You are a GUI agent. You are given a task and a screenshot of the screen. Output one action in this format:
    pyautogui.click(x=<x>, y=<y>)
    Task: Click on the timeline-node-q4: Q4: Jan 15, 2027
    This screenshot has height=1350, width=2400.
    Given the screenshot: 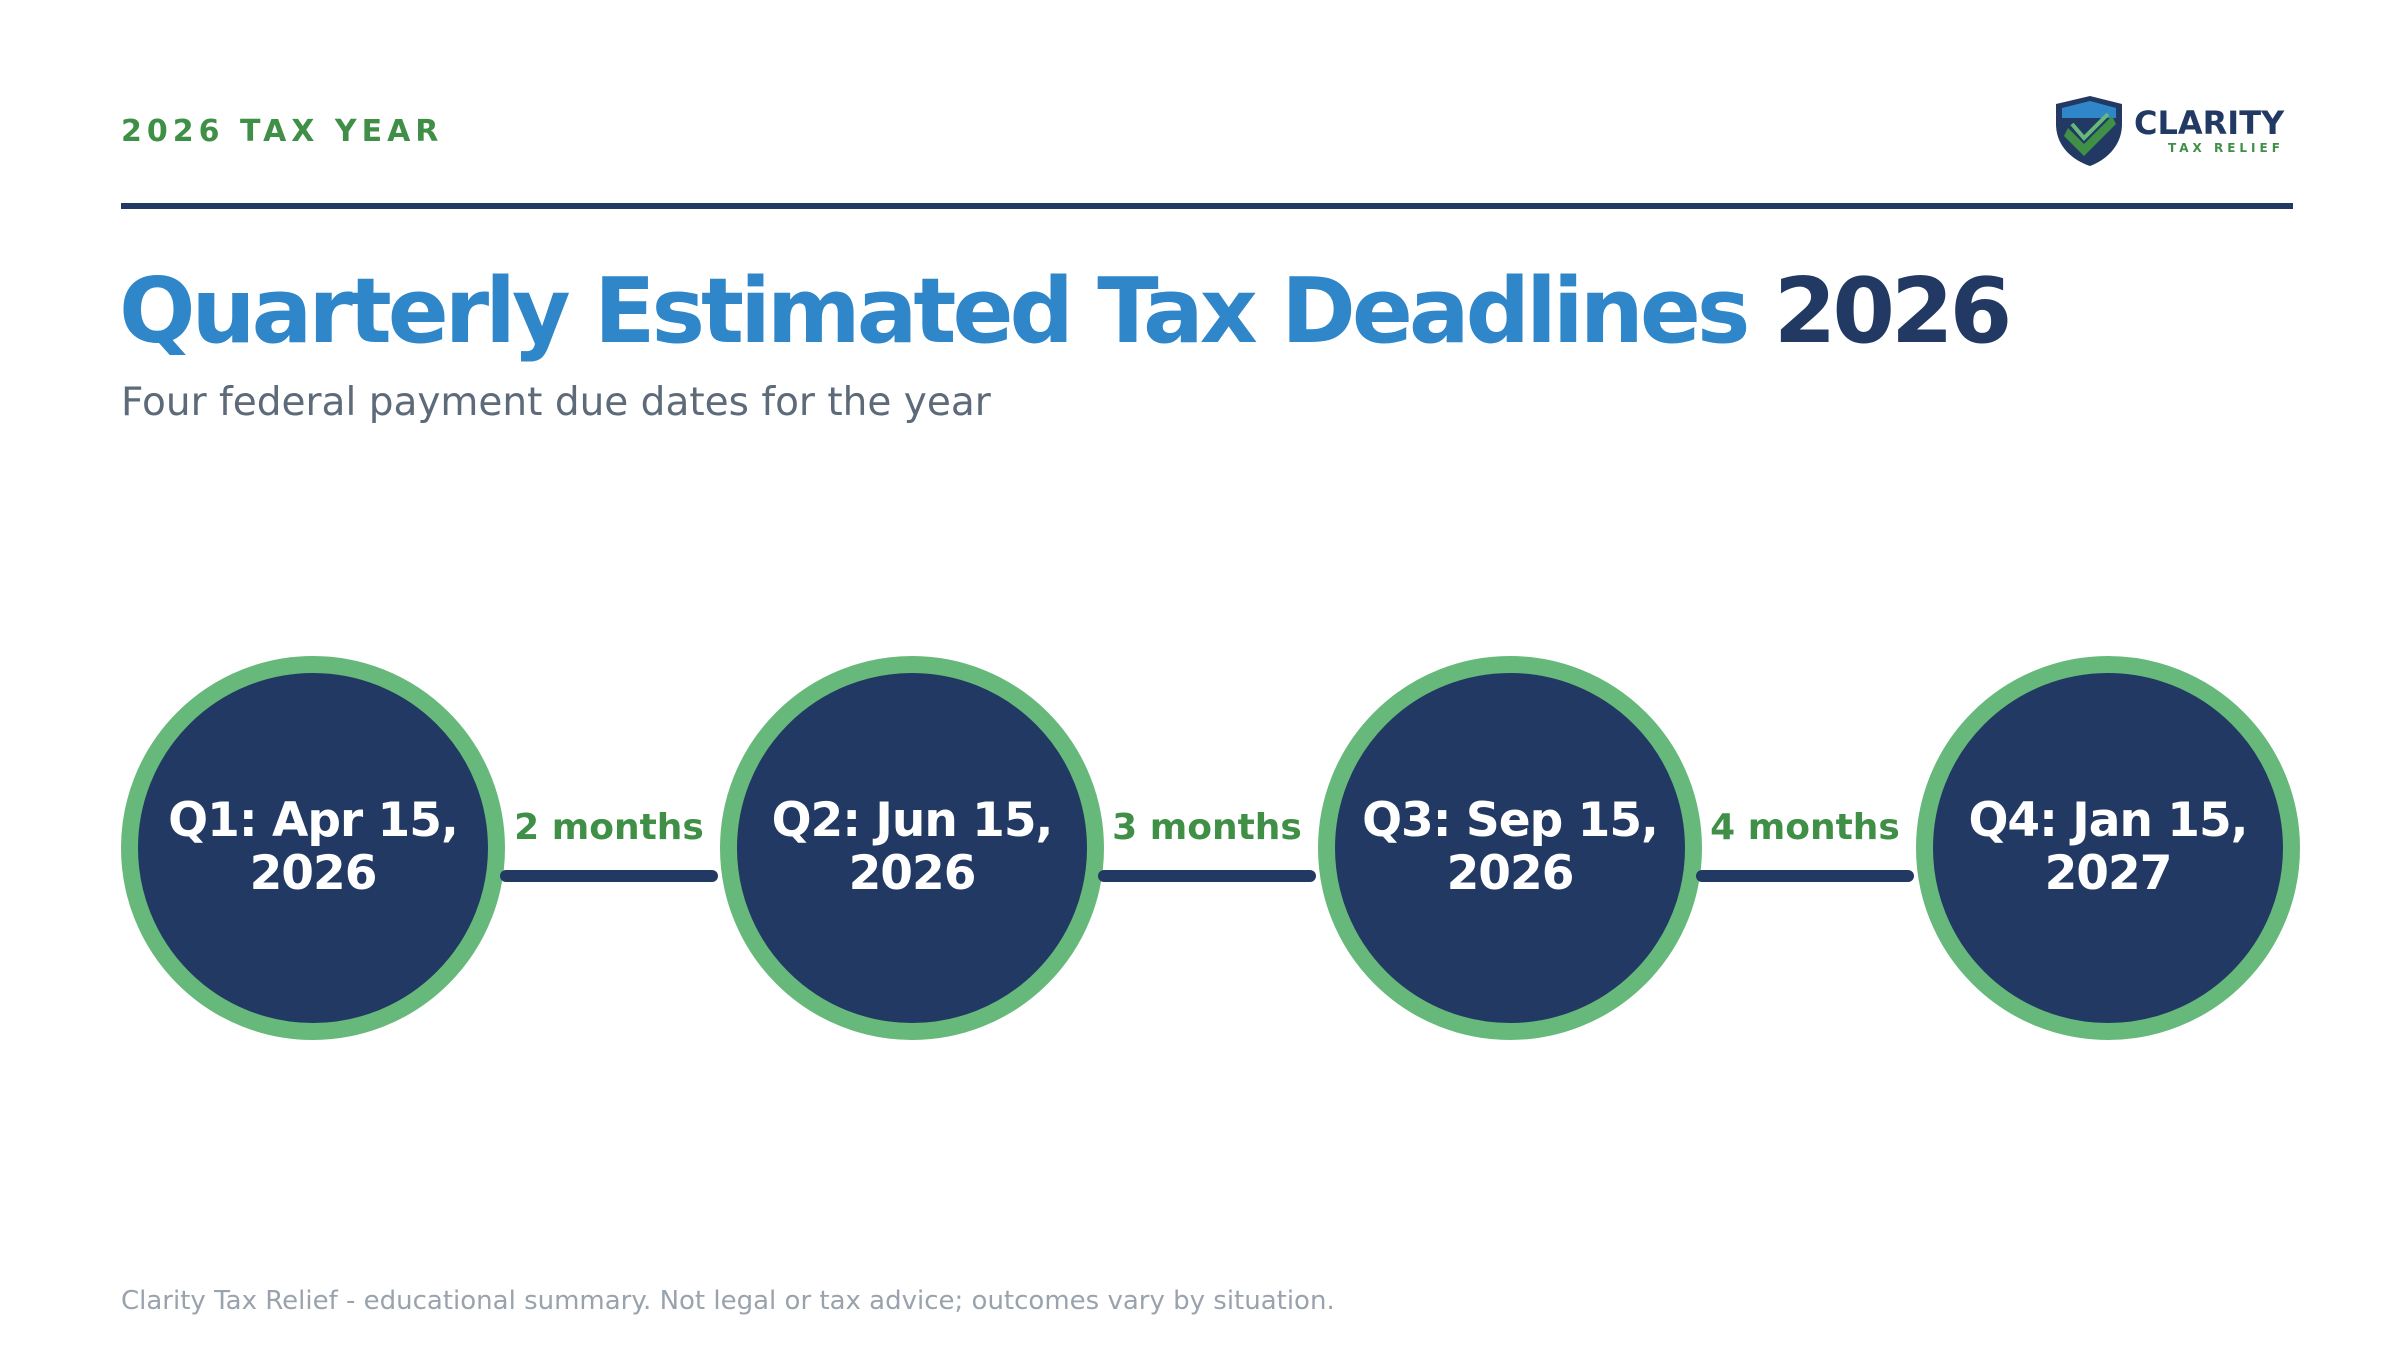 What is the action you would take?
    pyautogui.click(x=2108, y=848)
    